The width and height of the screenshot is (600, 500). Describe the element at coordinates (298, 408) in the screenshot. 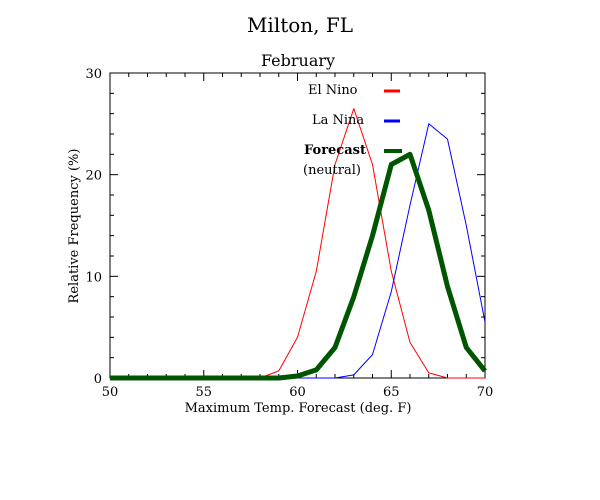

I see `x-axis-label: Maximum Temp. Forecast (deg. F)` at that location.